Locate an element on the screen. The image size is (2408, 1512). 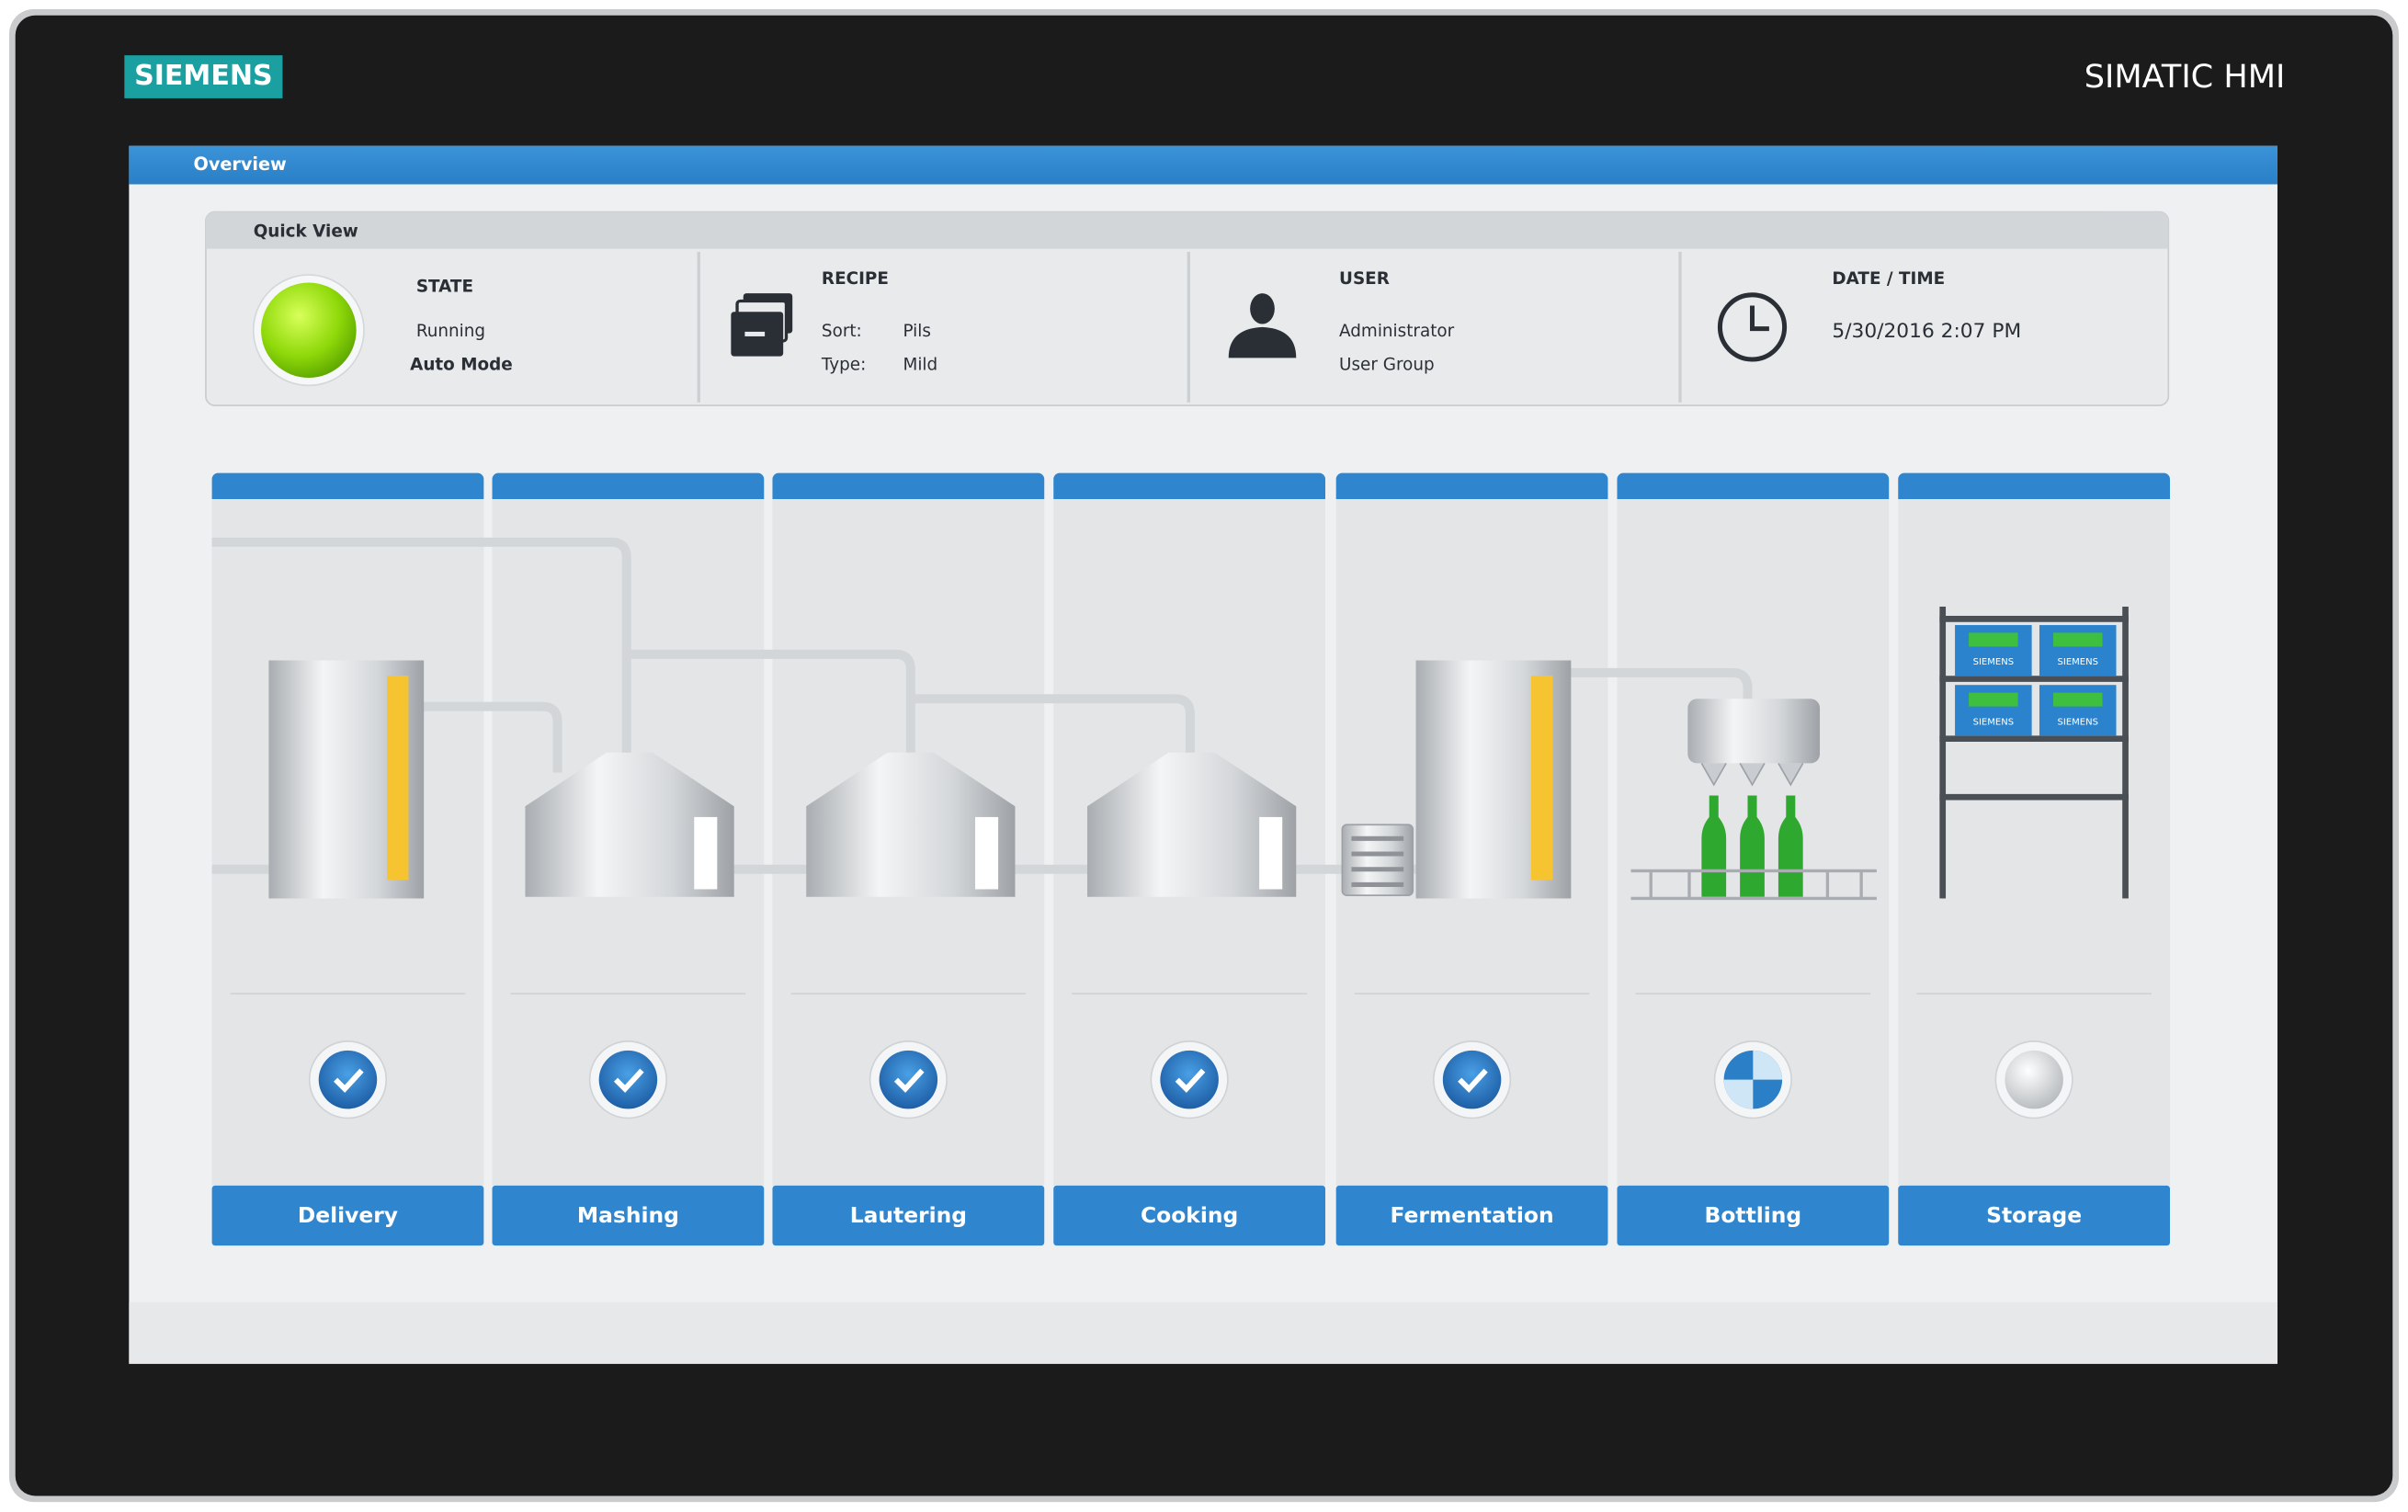
brand-logo is located at coordinates (203, 76).